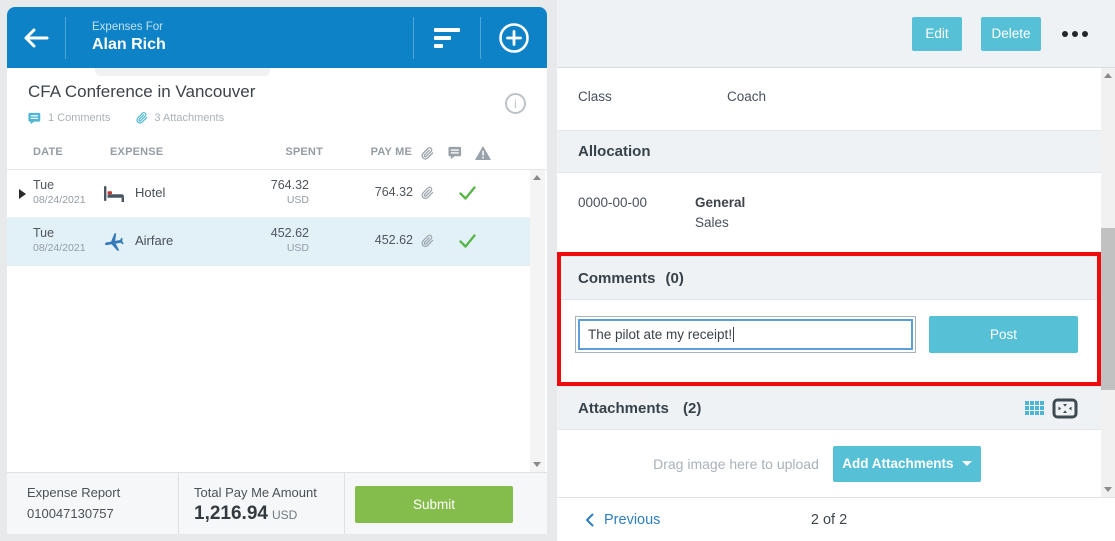 This screenshot has height=541, width=1115. What do you see at coordinates (614, 151) in the screenshot?
I see `allocation-title: Allocation` at bounding box center [614, 151].